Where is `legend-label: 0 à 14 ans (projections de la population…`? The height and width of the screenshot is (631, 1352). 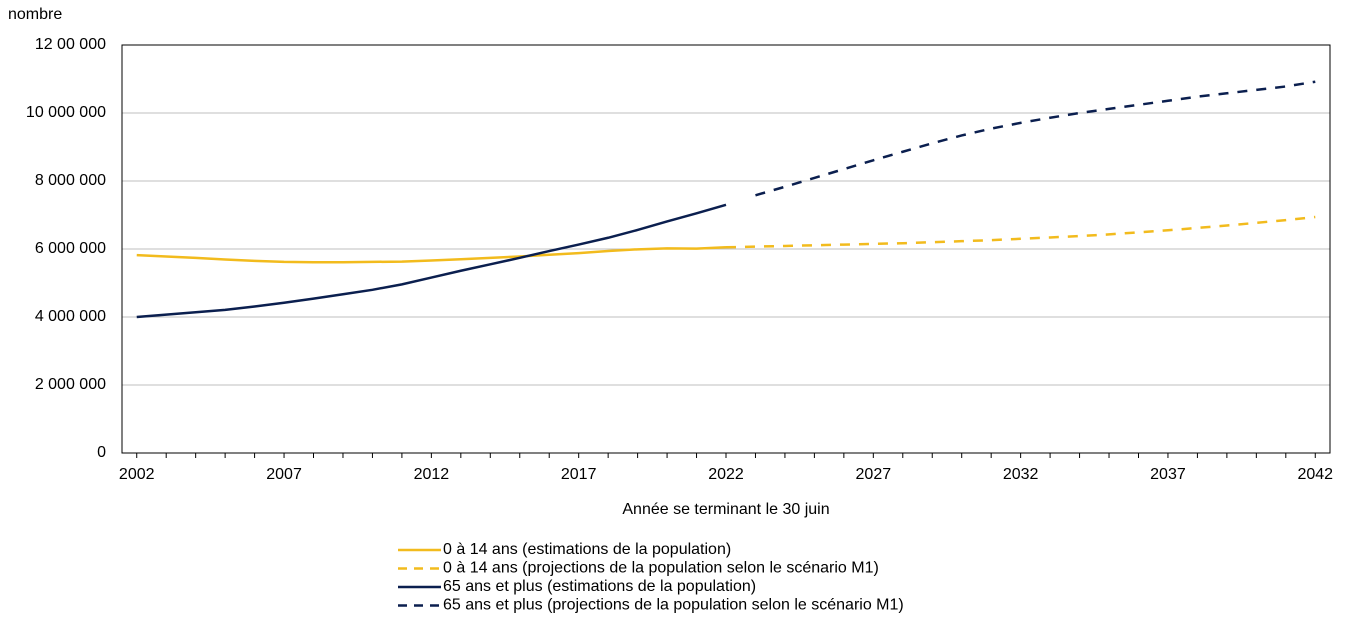 legend-label: 0 à 14 ans (projections de la population… is located at coordinates (661, 568).